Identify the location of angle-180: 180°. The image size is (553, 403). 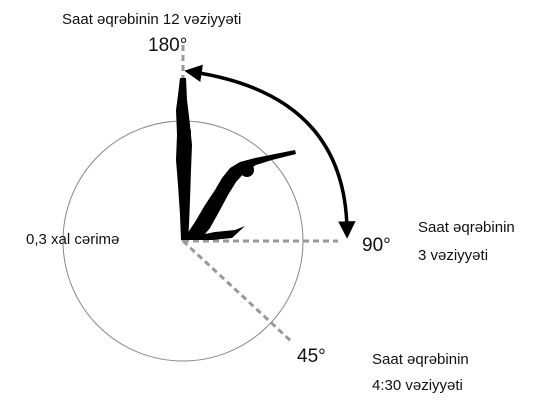
(167, 45).